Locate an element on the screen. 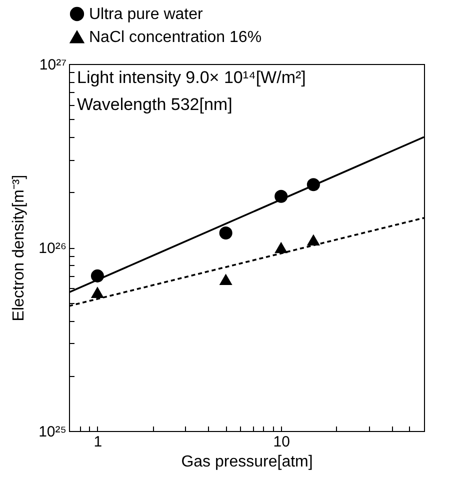  x-axis-title: Gas pressure[atm] is located at coordinates (247, 462).